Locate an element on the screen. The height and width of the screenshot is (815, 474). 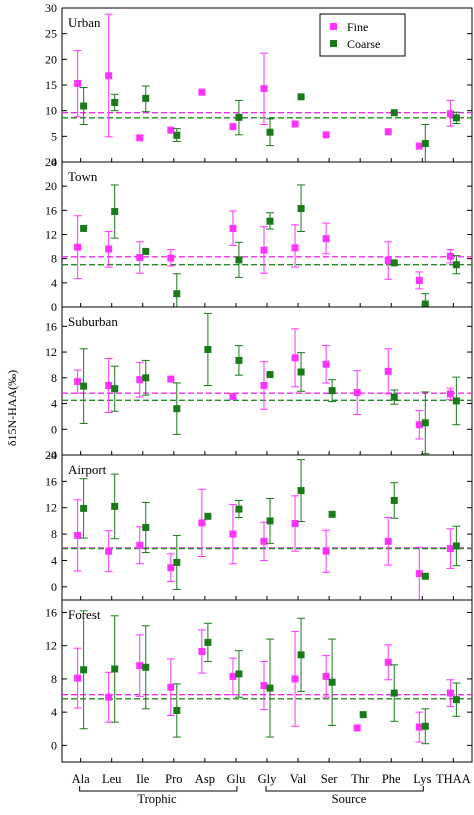
legend-coarse-label: Coarse is located at coordinates (363, 44).